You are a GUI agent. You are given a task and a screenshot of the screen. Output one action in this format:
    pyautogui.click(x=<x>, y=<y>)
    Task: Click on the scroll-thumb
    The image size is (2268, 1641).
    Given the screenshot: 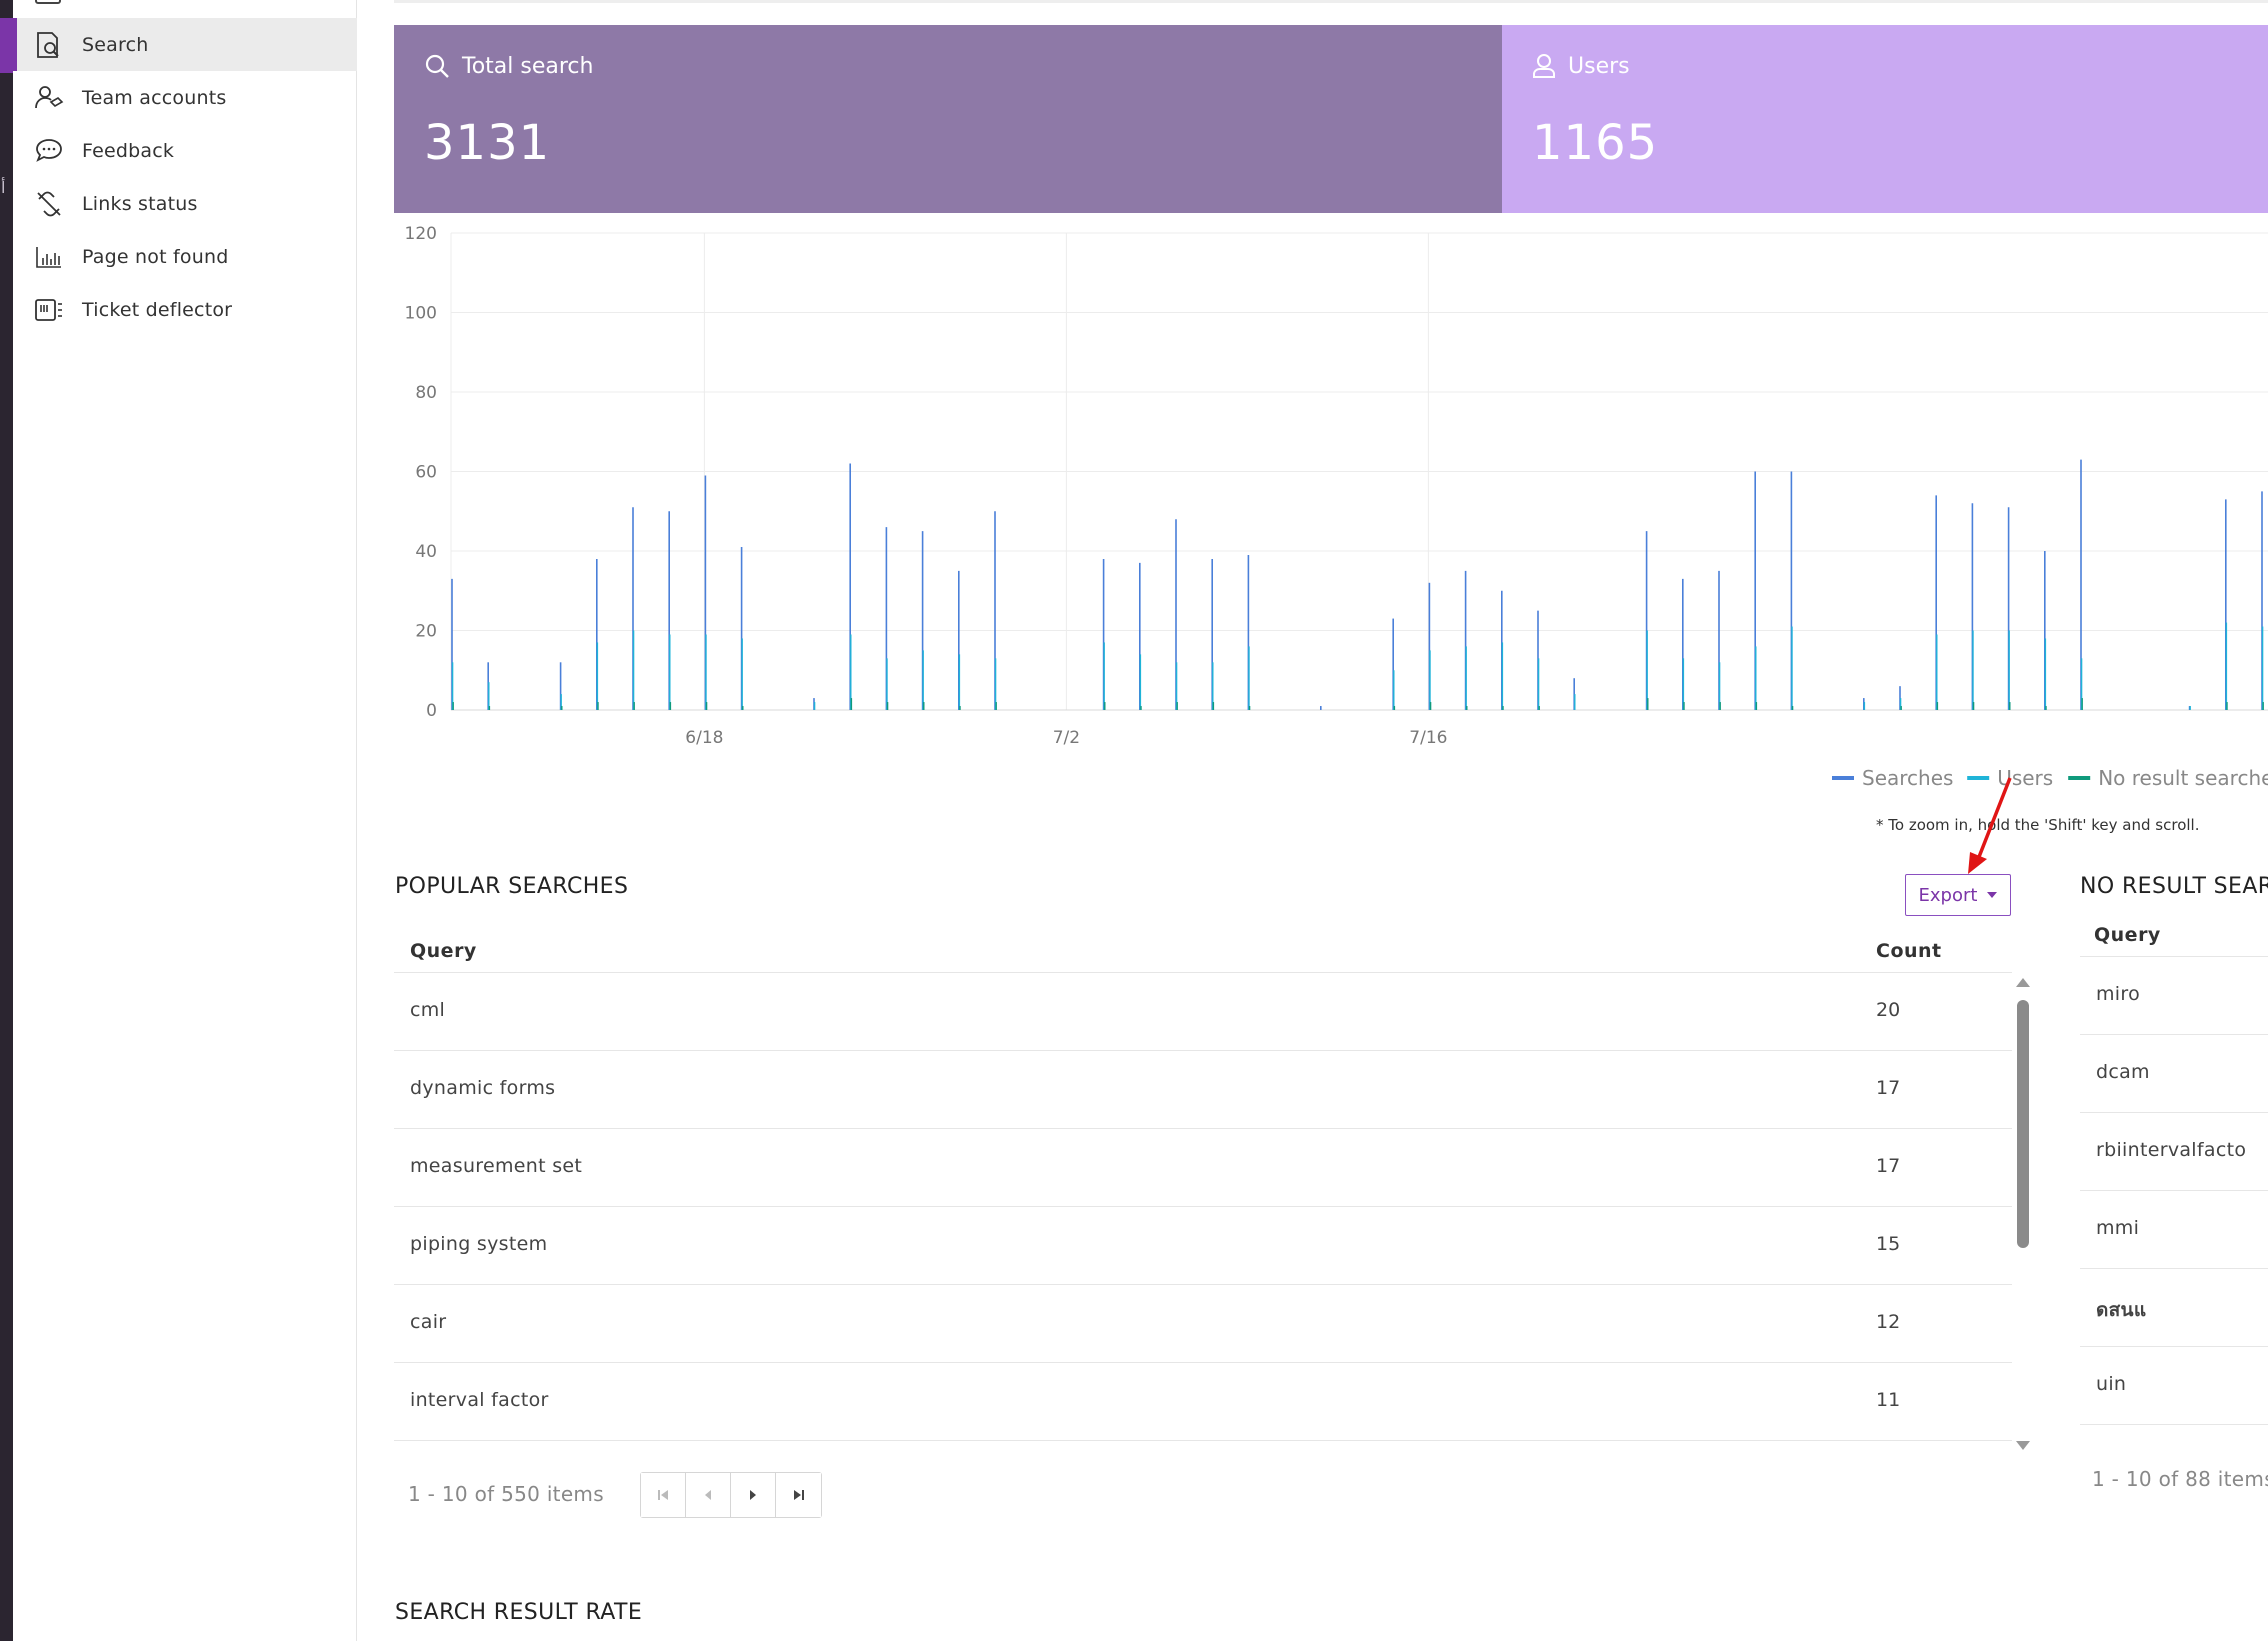 What is the action you would take?
    pyautogui.click(x=2023, y=1124)
    